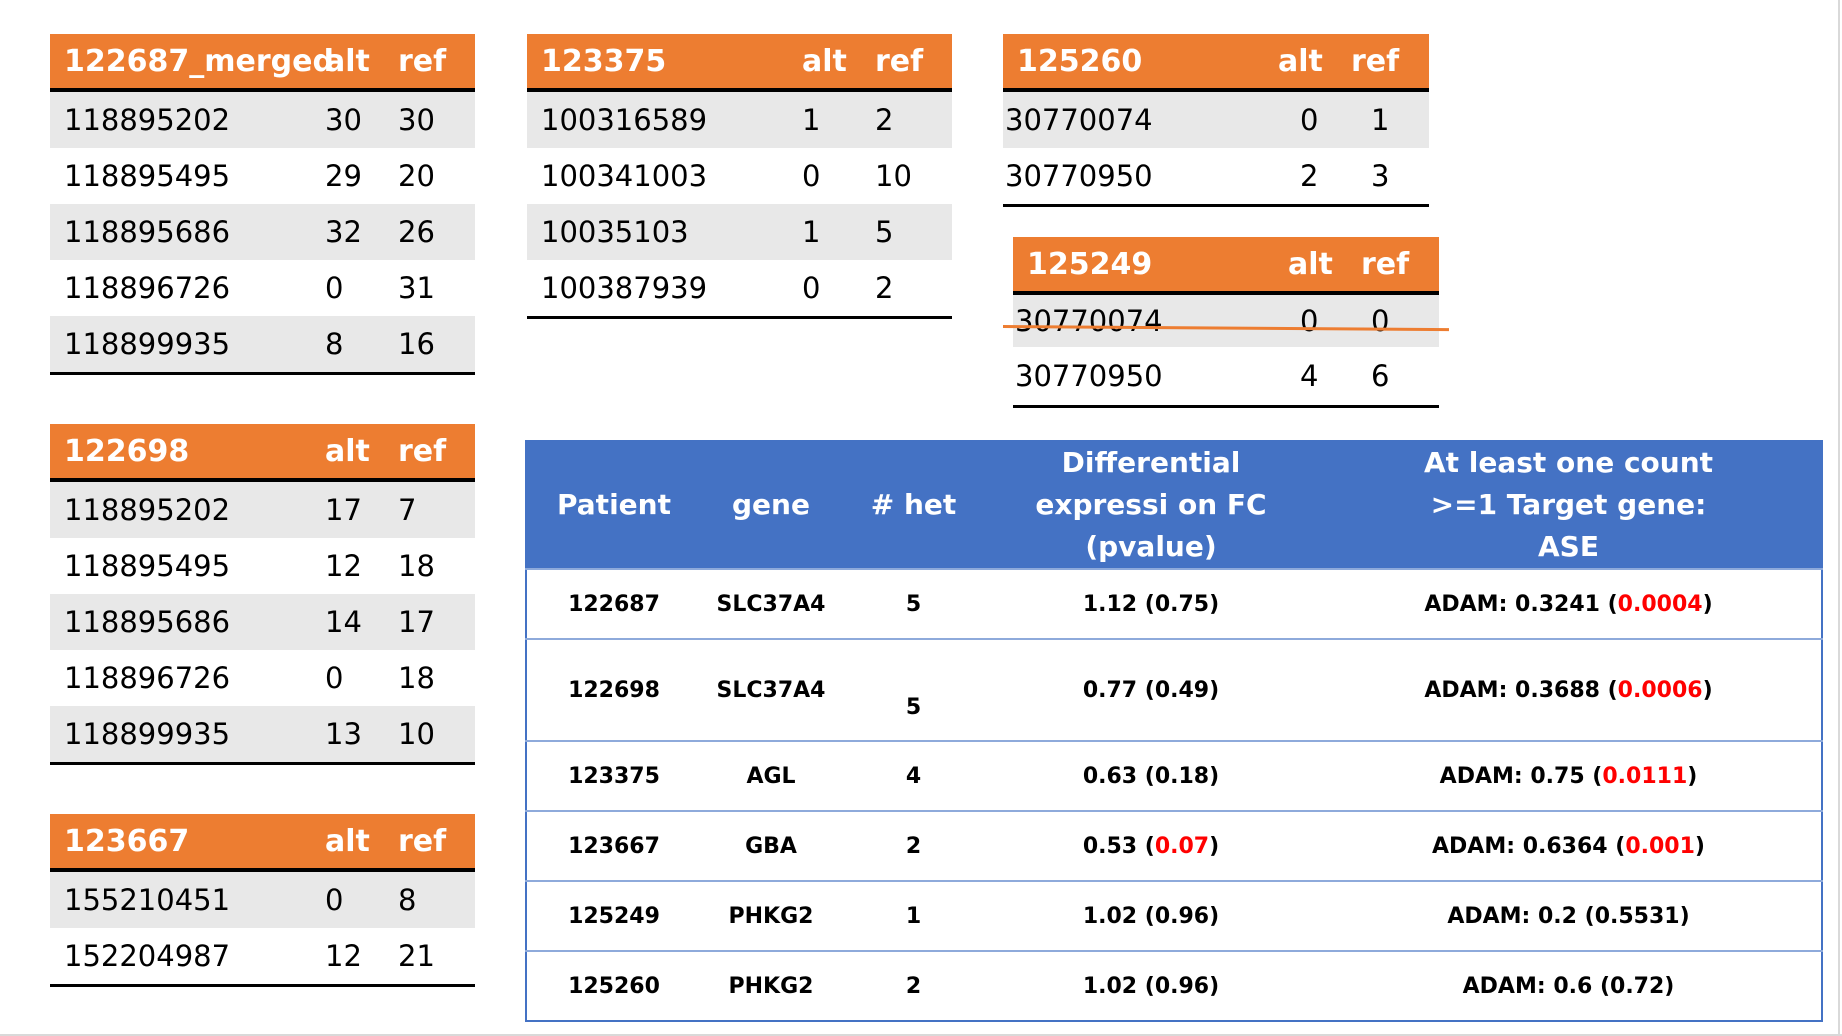 This screenshot has height=1036, width=1842. What do you see at coordinates (1660, 690) in the screenshot?
I see `ase-pvalue: 0.0006` at bounding box center [1660, 690].